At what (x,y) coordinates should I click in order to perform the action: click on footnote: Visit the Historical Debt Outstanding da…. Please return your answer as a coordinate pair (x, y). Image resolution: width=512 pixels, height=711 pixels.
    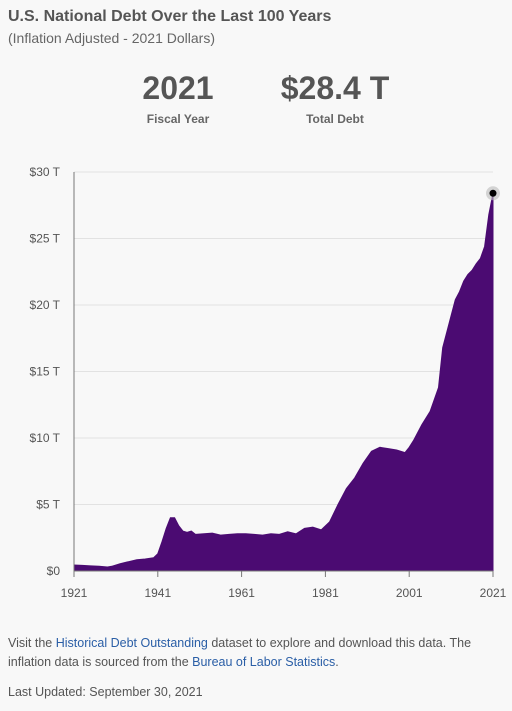
    Looking at the image, I should click on (256, 653).